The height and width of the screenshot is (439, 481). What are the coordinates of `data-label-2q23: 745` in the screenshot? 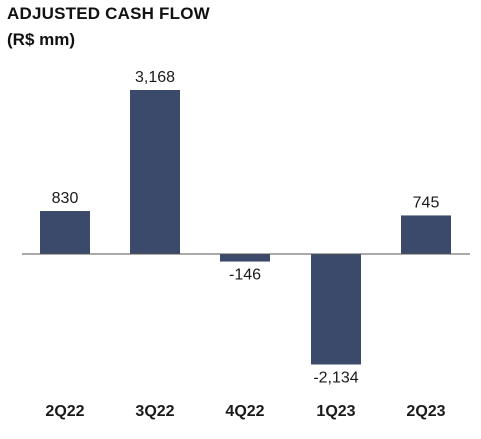 It's located at (426, 202).